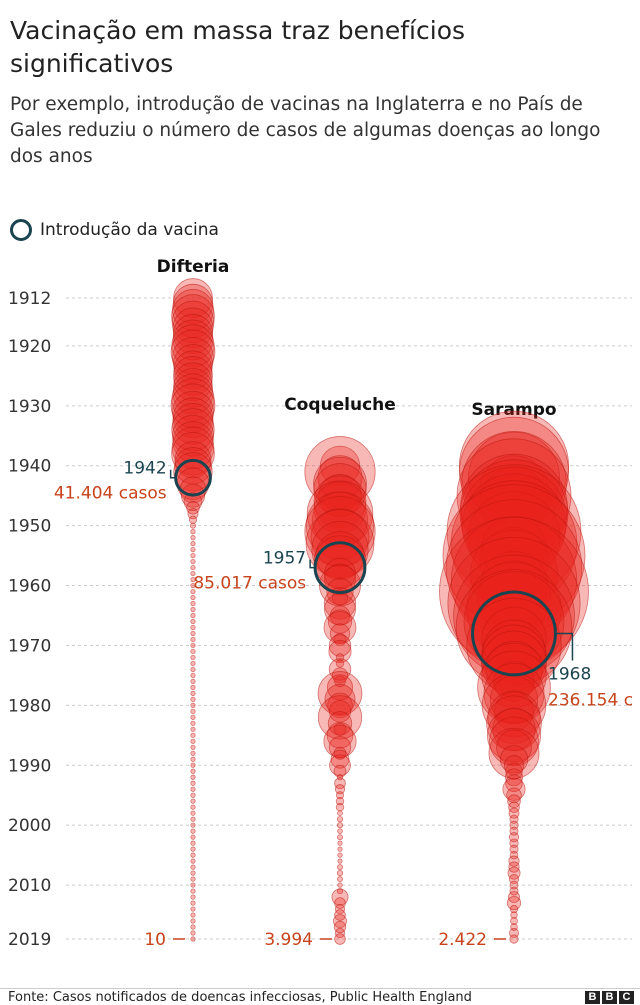 This screenshot has height=1005, width=640. What do you see at coordinates (155, 940) in the screenshot?
I see `final-value-label: 10` at bounding box center [155, 940].